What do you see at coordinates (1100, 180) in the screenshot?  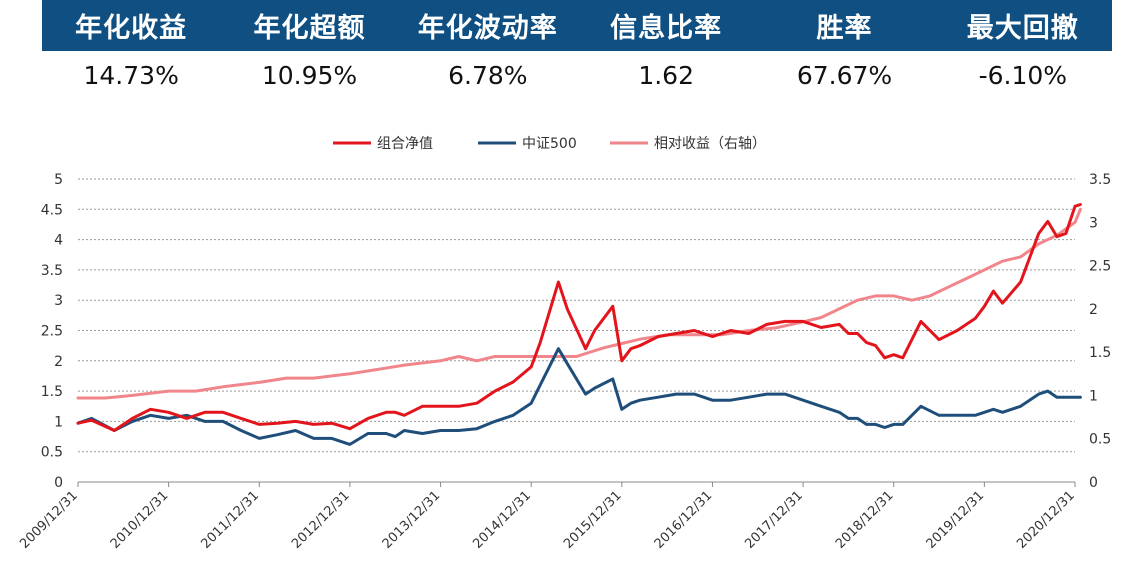 I see `right-axis-tick-label: 3.5` at bounding box center [1100, 180].